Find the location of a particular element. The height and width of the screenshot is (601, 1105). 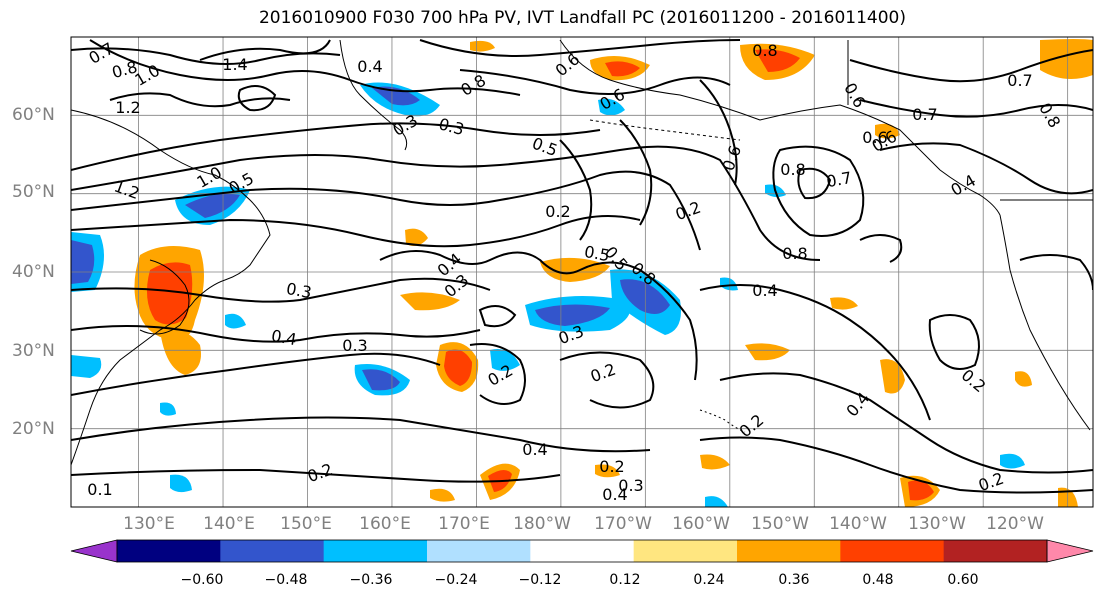

positive-core-s3 is located at coordinates (921, 490).